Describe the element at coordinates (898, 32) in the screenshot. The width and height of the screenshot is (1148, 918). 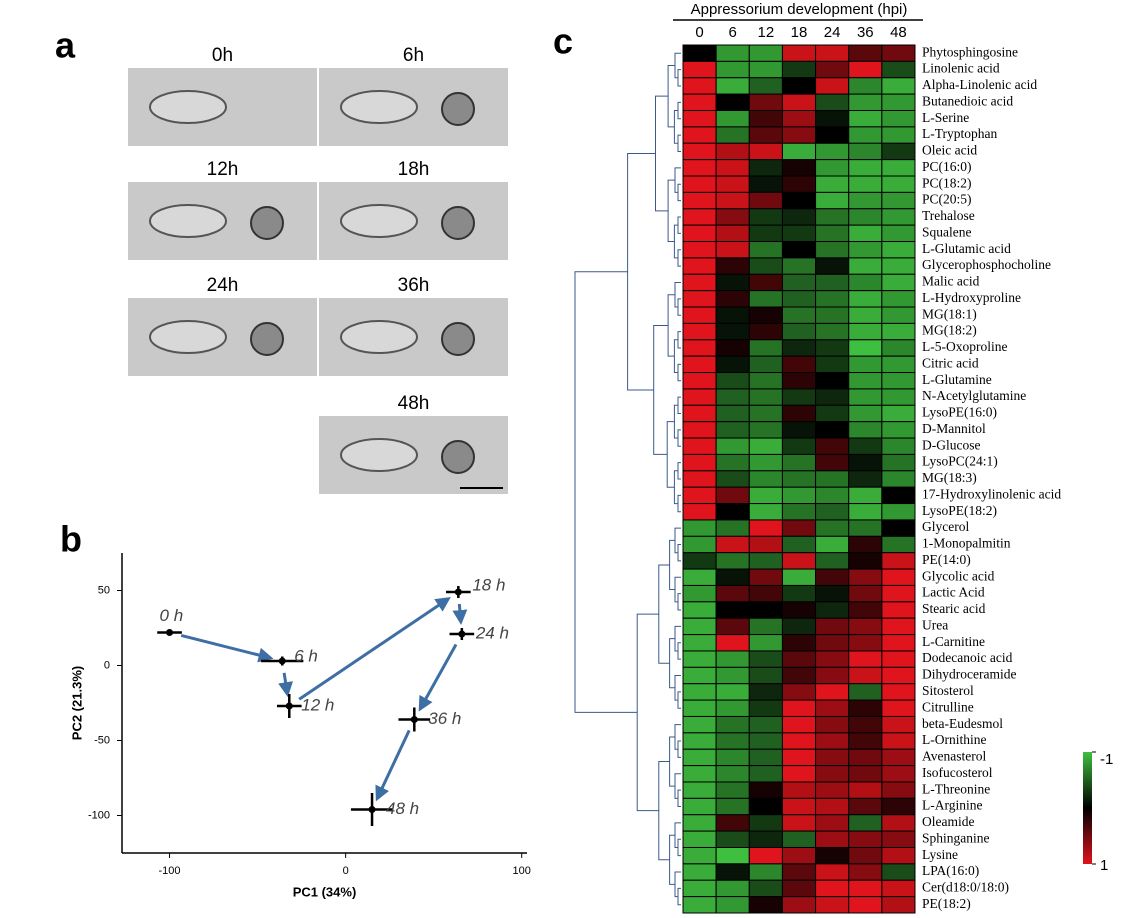
I see `column-label: 48` at that location.